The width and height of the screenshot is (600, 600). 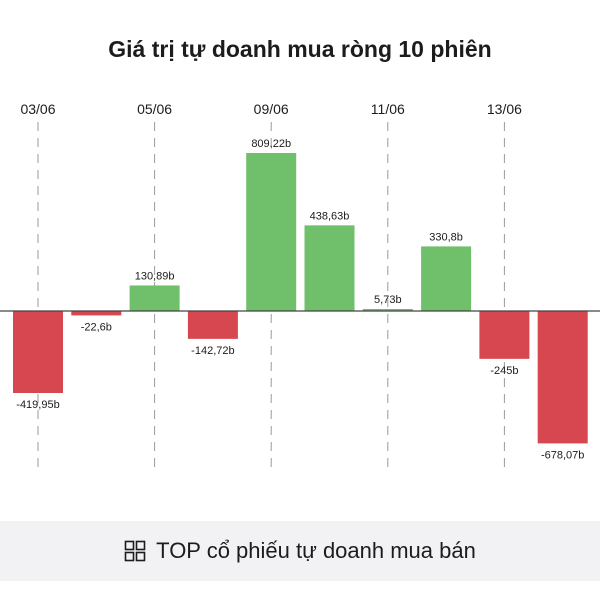 I want to click on data-label: -419,95b, so click(x=37, y=405).